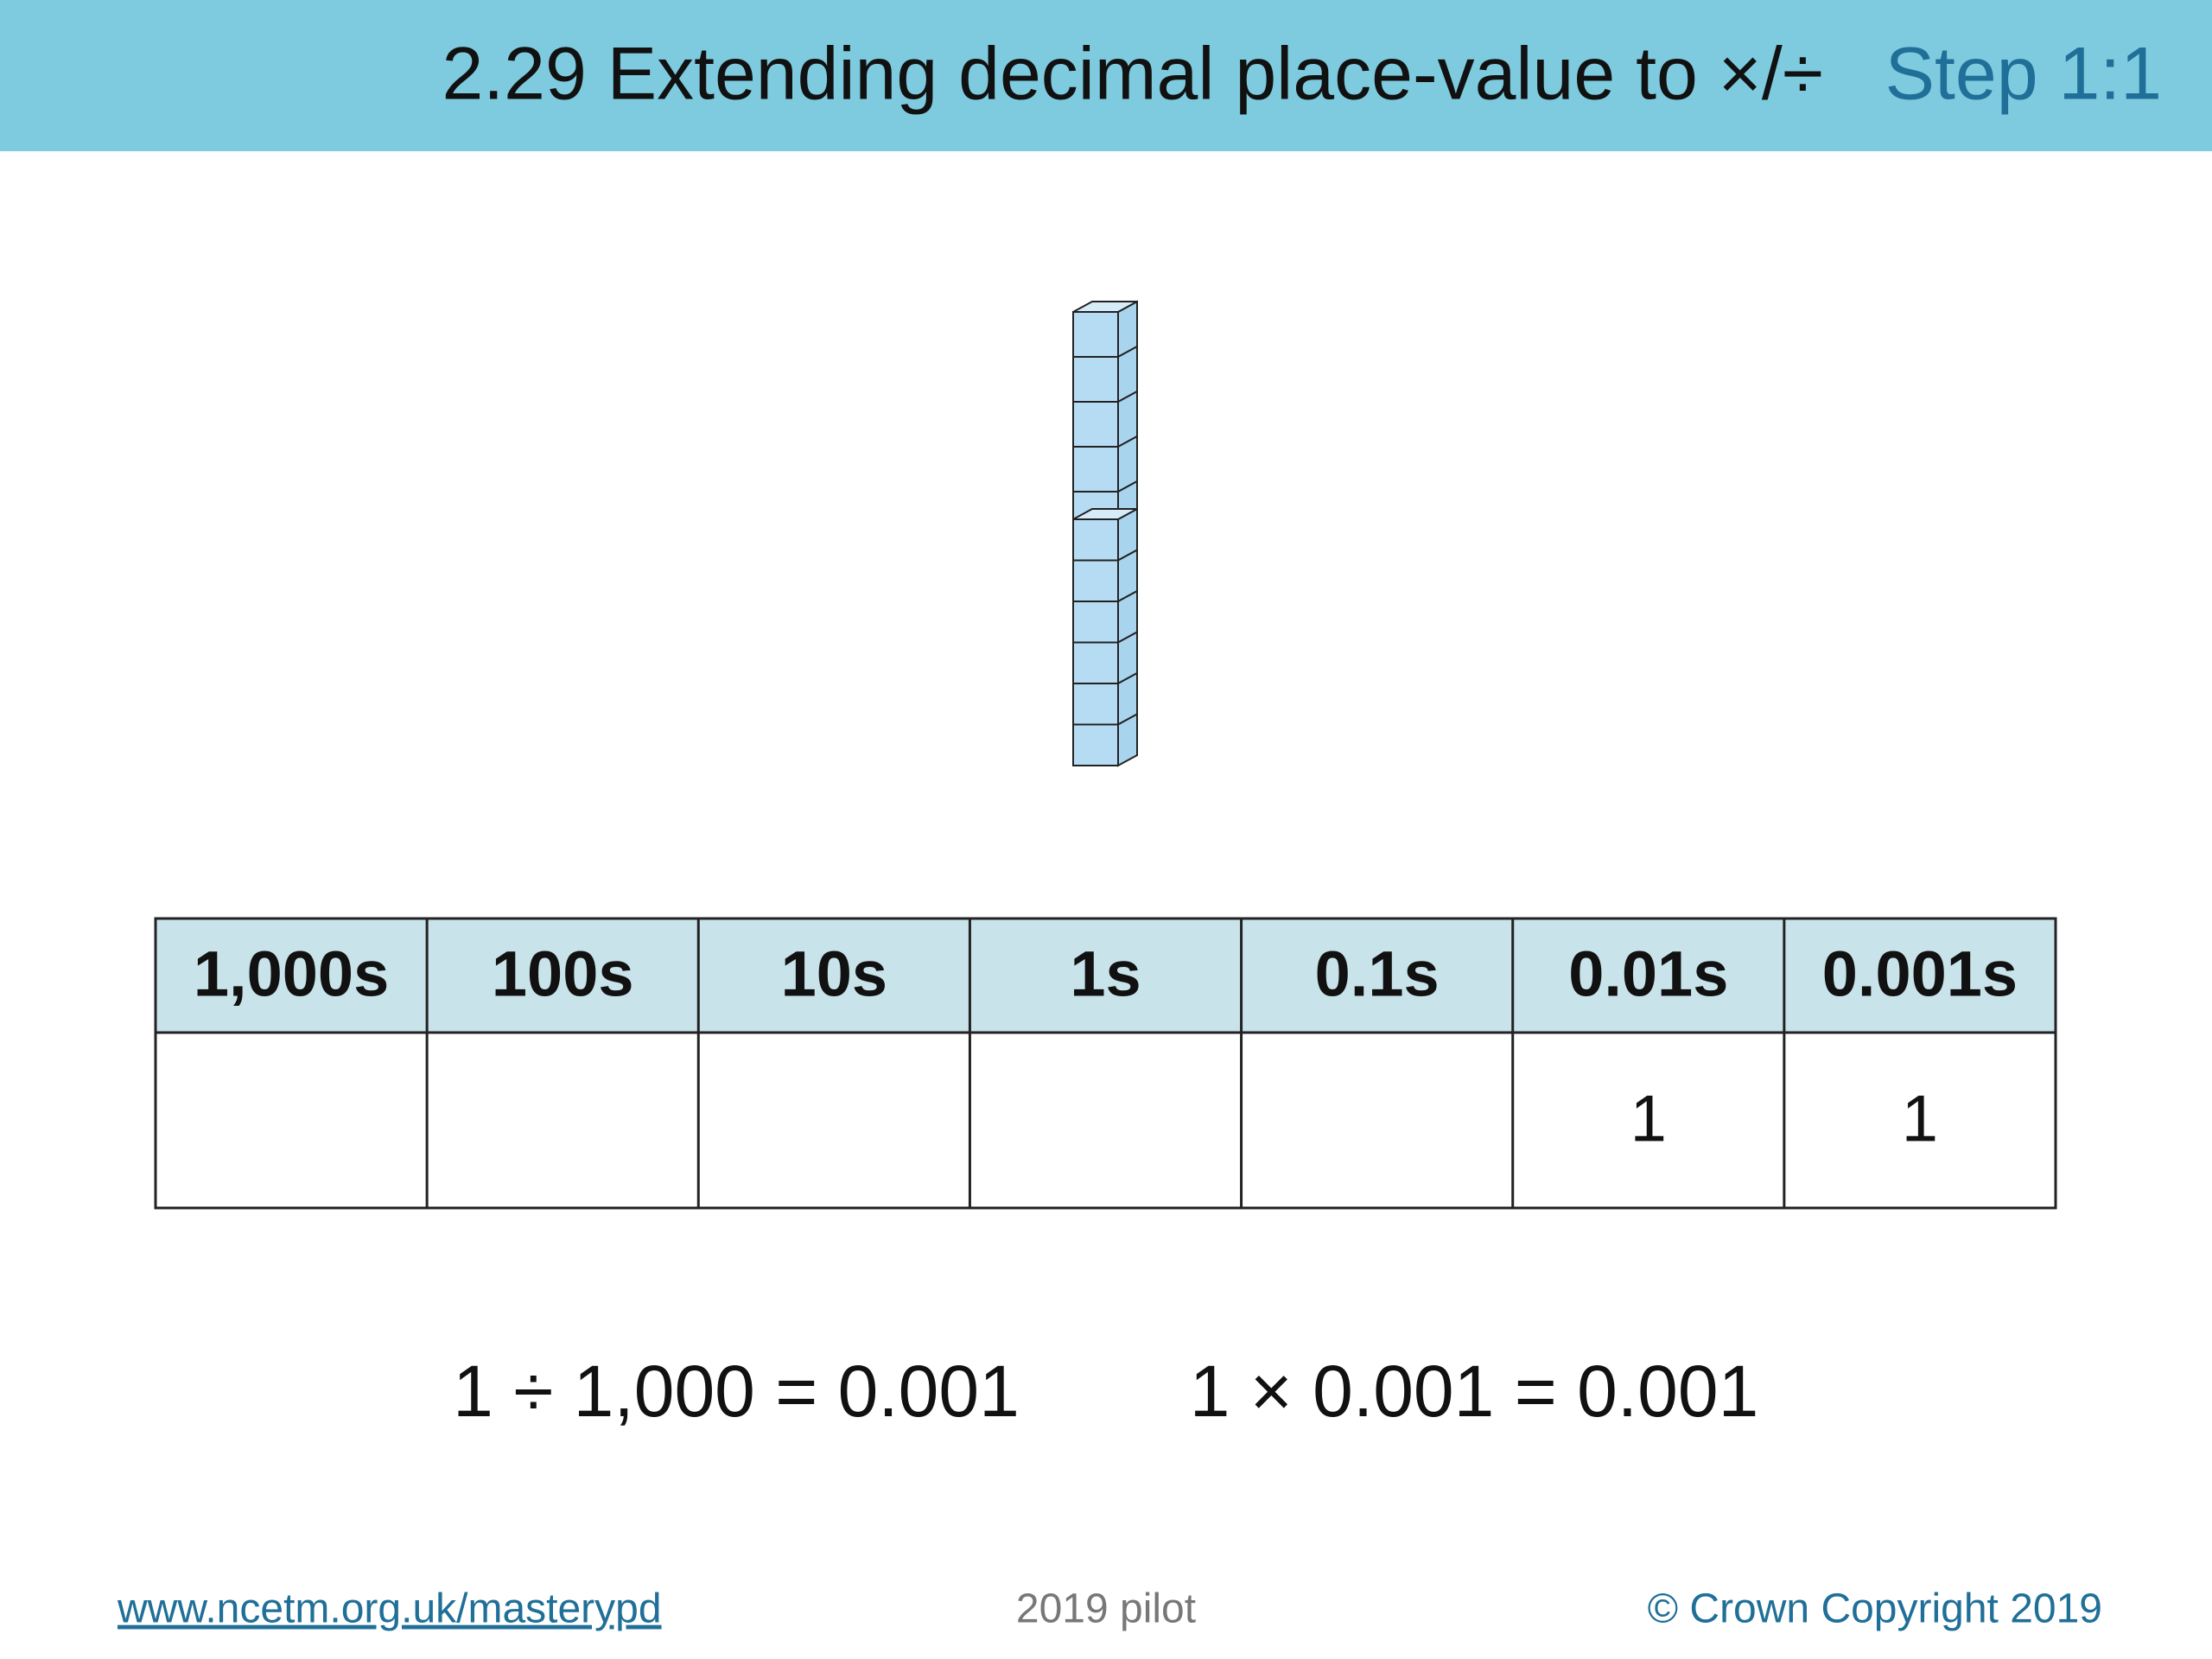  Describe the element at coordinates (1474, 1391) in the screenshot. I see `equation: 1 × 0.001 = 0.001` at that location.